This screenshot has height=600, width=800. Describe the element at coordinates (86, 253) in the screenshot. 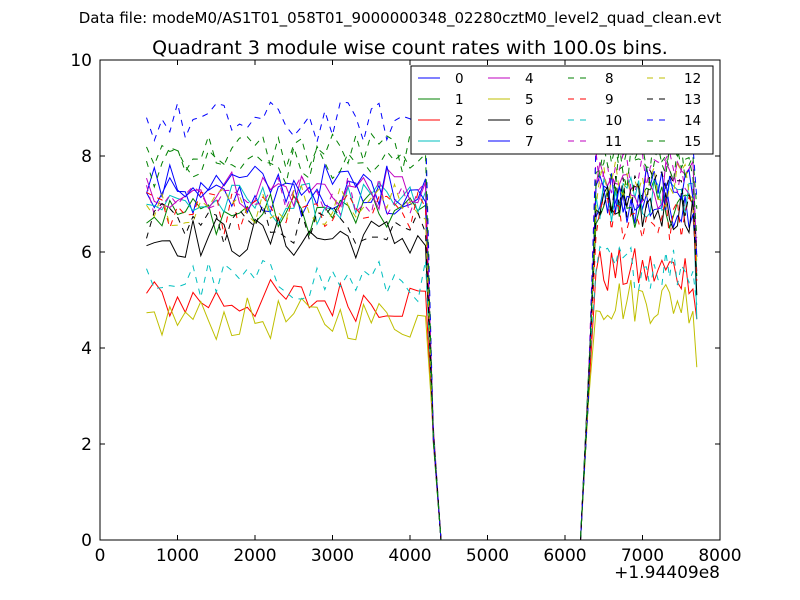

I see `y-tick-label: 6` at that location.